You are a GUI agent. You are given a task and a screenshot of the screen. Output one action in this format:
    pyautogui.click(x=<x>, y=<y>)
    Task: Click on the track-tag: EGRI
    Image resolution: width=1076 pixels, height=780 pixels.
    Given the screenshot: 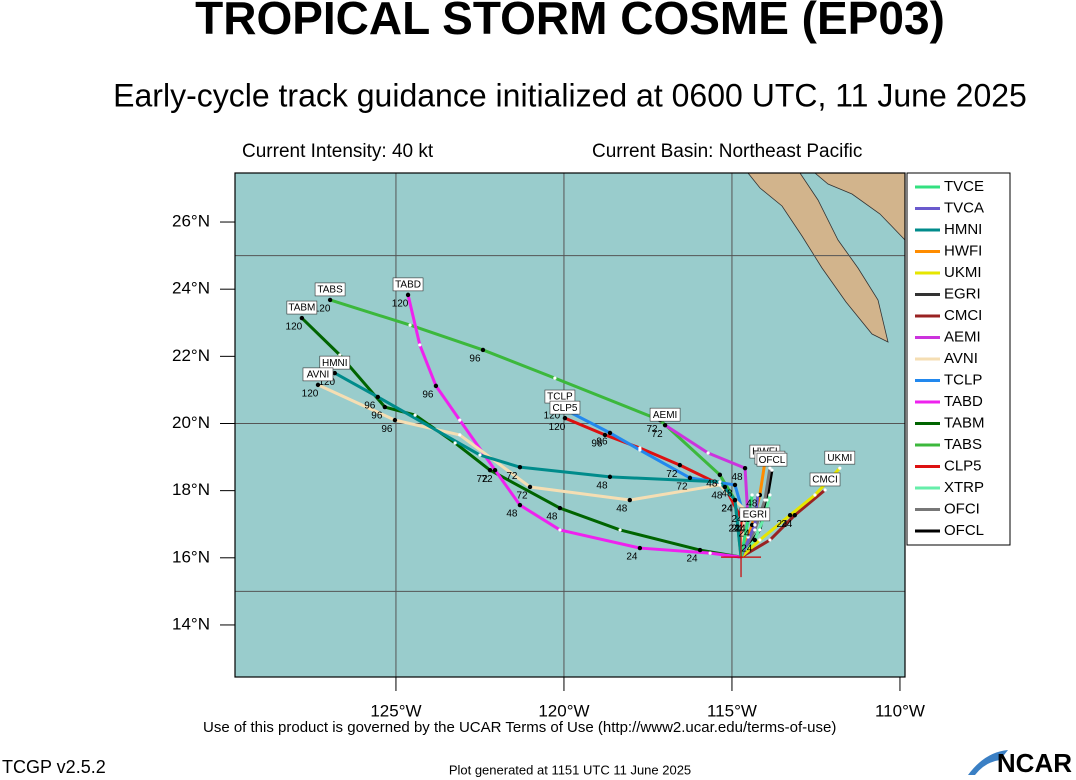 What is the action you would take?
    pyautogui.click(x=755, y=515)
    